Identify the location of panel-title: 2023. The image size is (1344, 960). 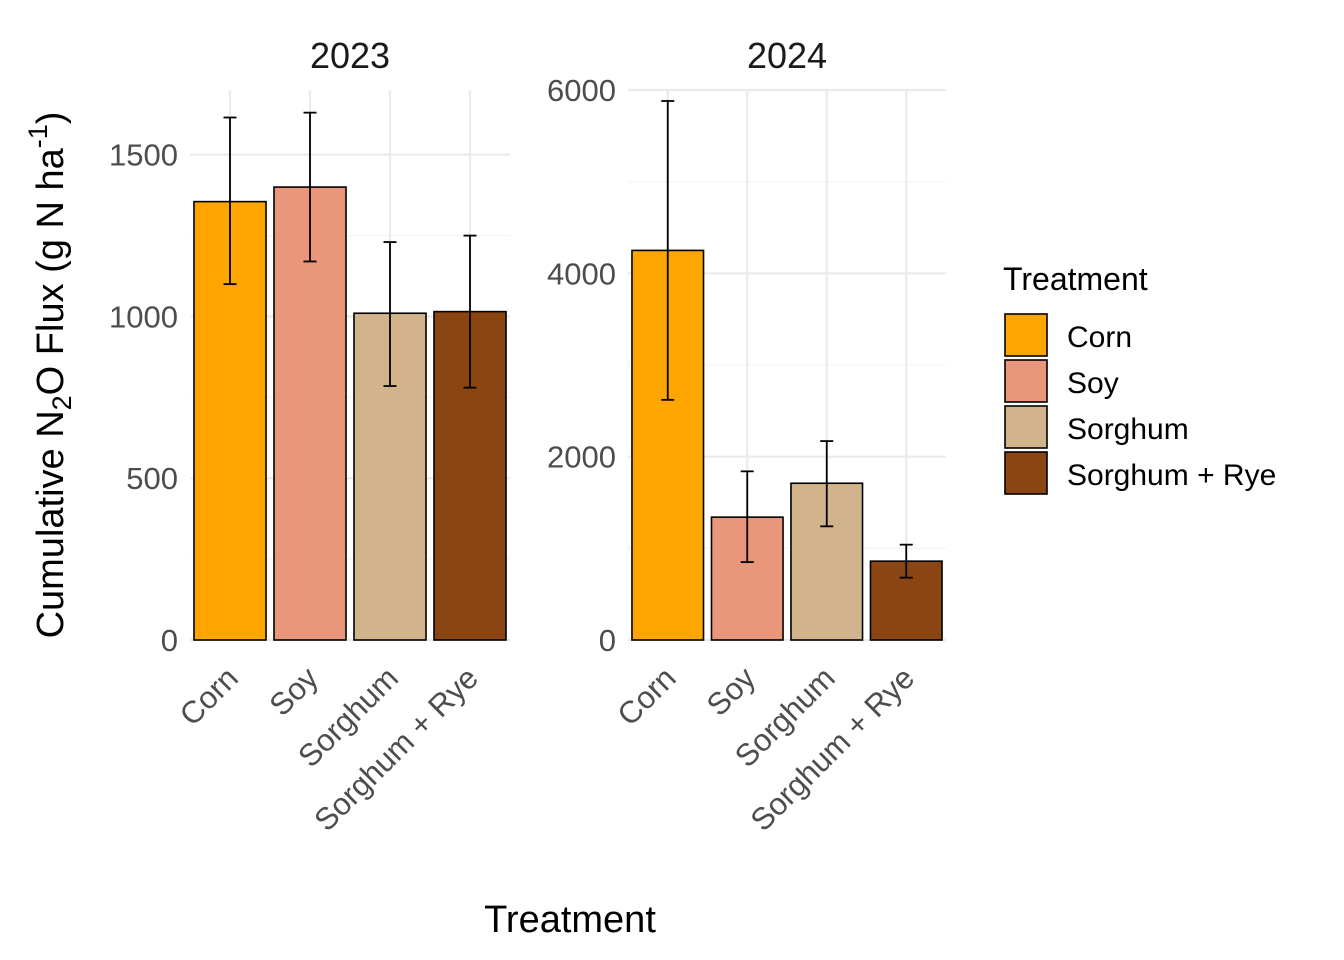
(350, 55).